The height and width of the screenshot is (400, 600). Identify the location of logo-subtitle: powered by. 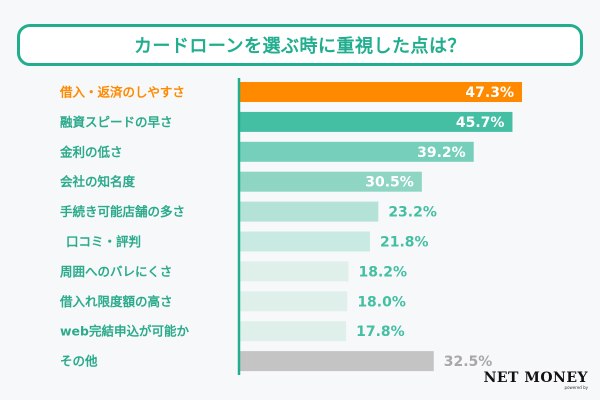
(576, 387).